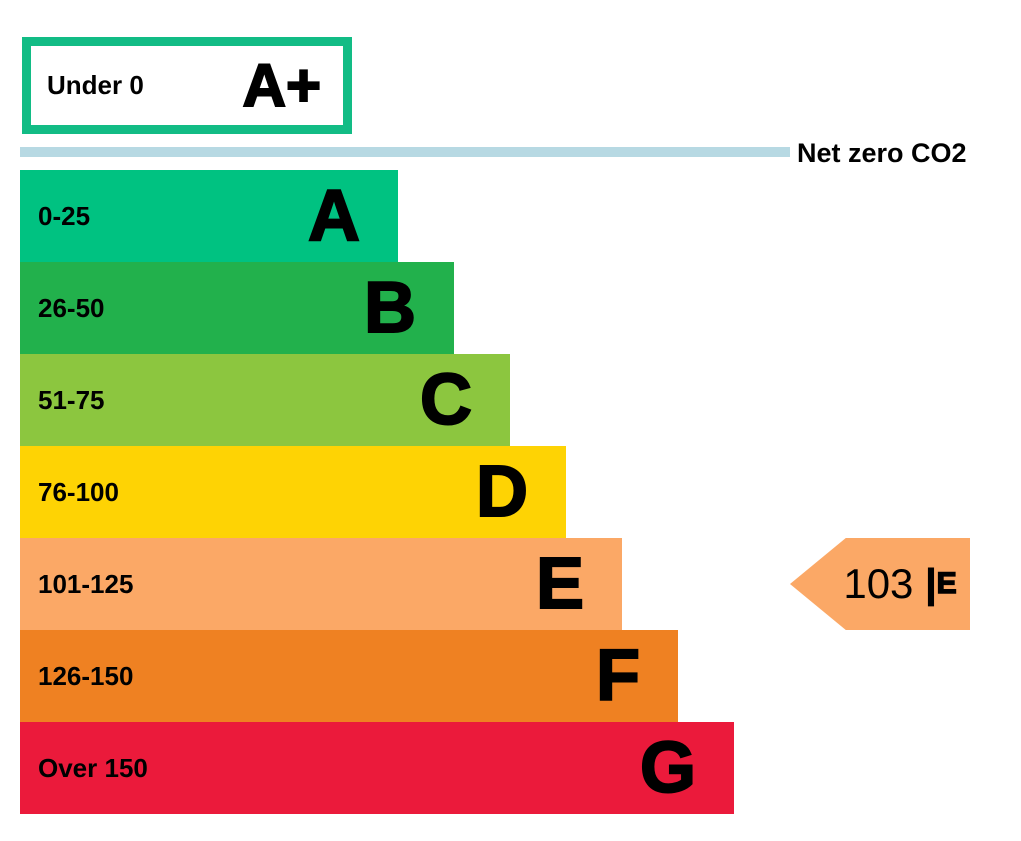 The height and width of the screenshot is (841, 1021). I want to click on band-row-b: 26-50 B, so click(237, 308).